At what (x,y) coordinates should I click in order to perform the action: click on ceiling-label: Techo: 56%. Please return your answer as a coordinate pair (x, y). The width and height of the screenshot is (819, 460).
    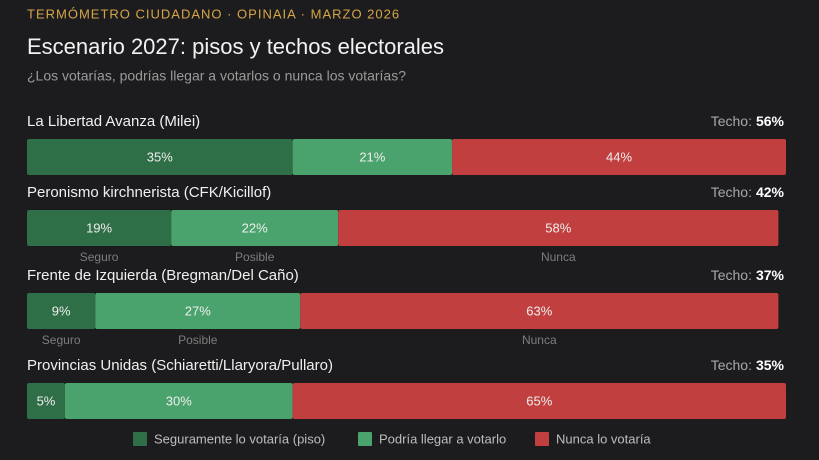
    Looking at the image, I should click on (748, 121).